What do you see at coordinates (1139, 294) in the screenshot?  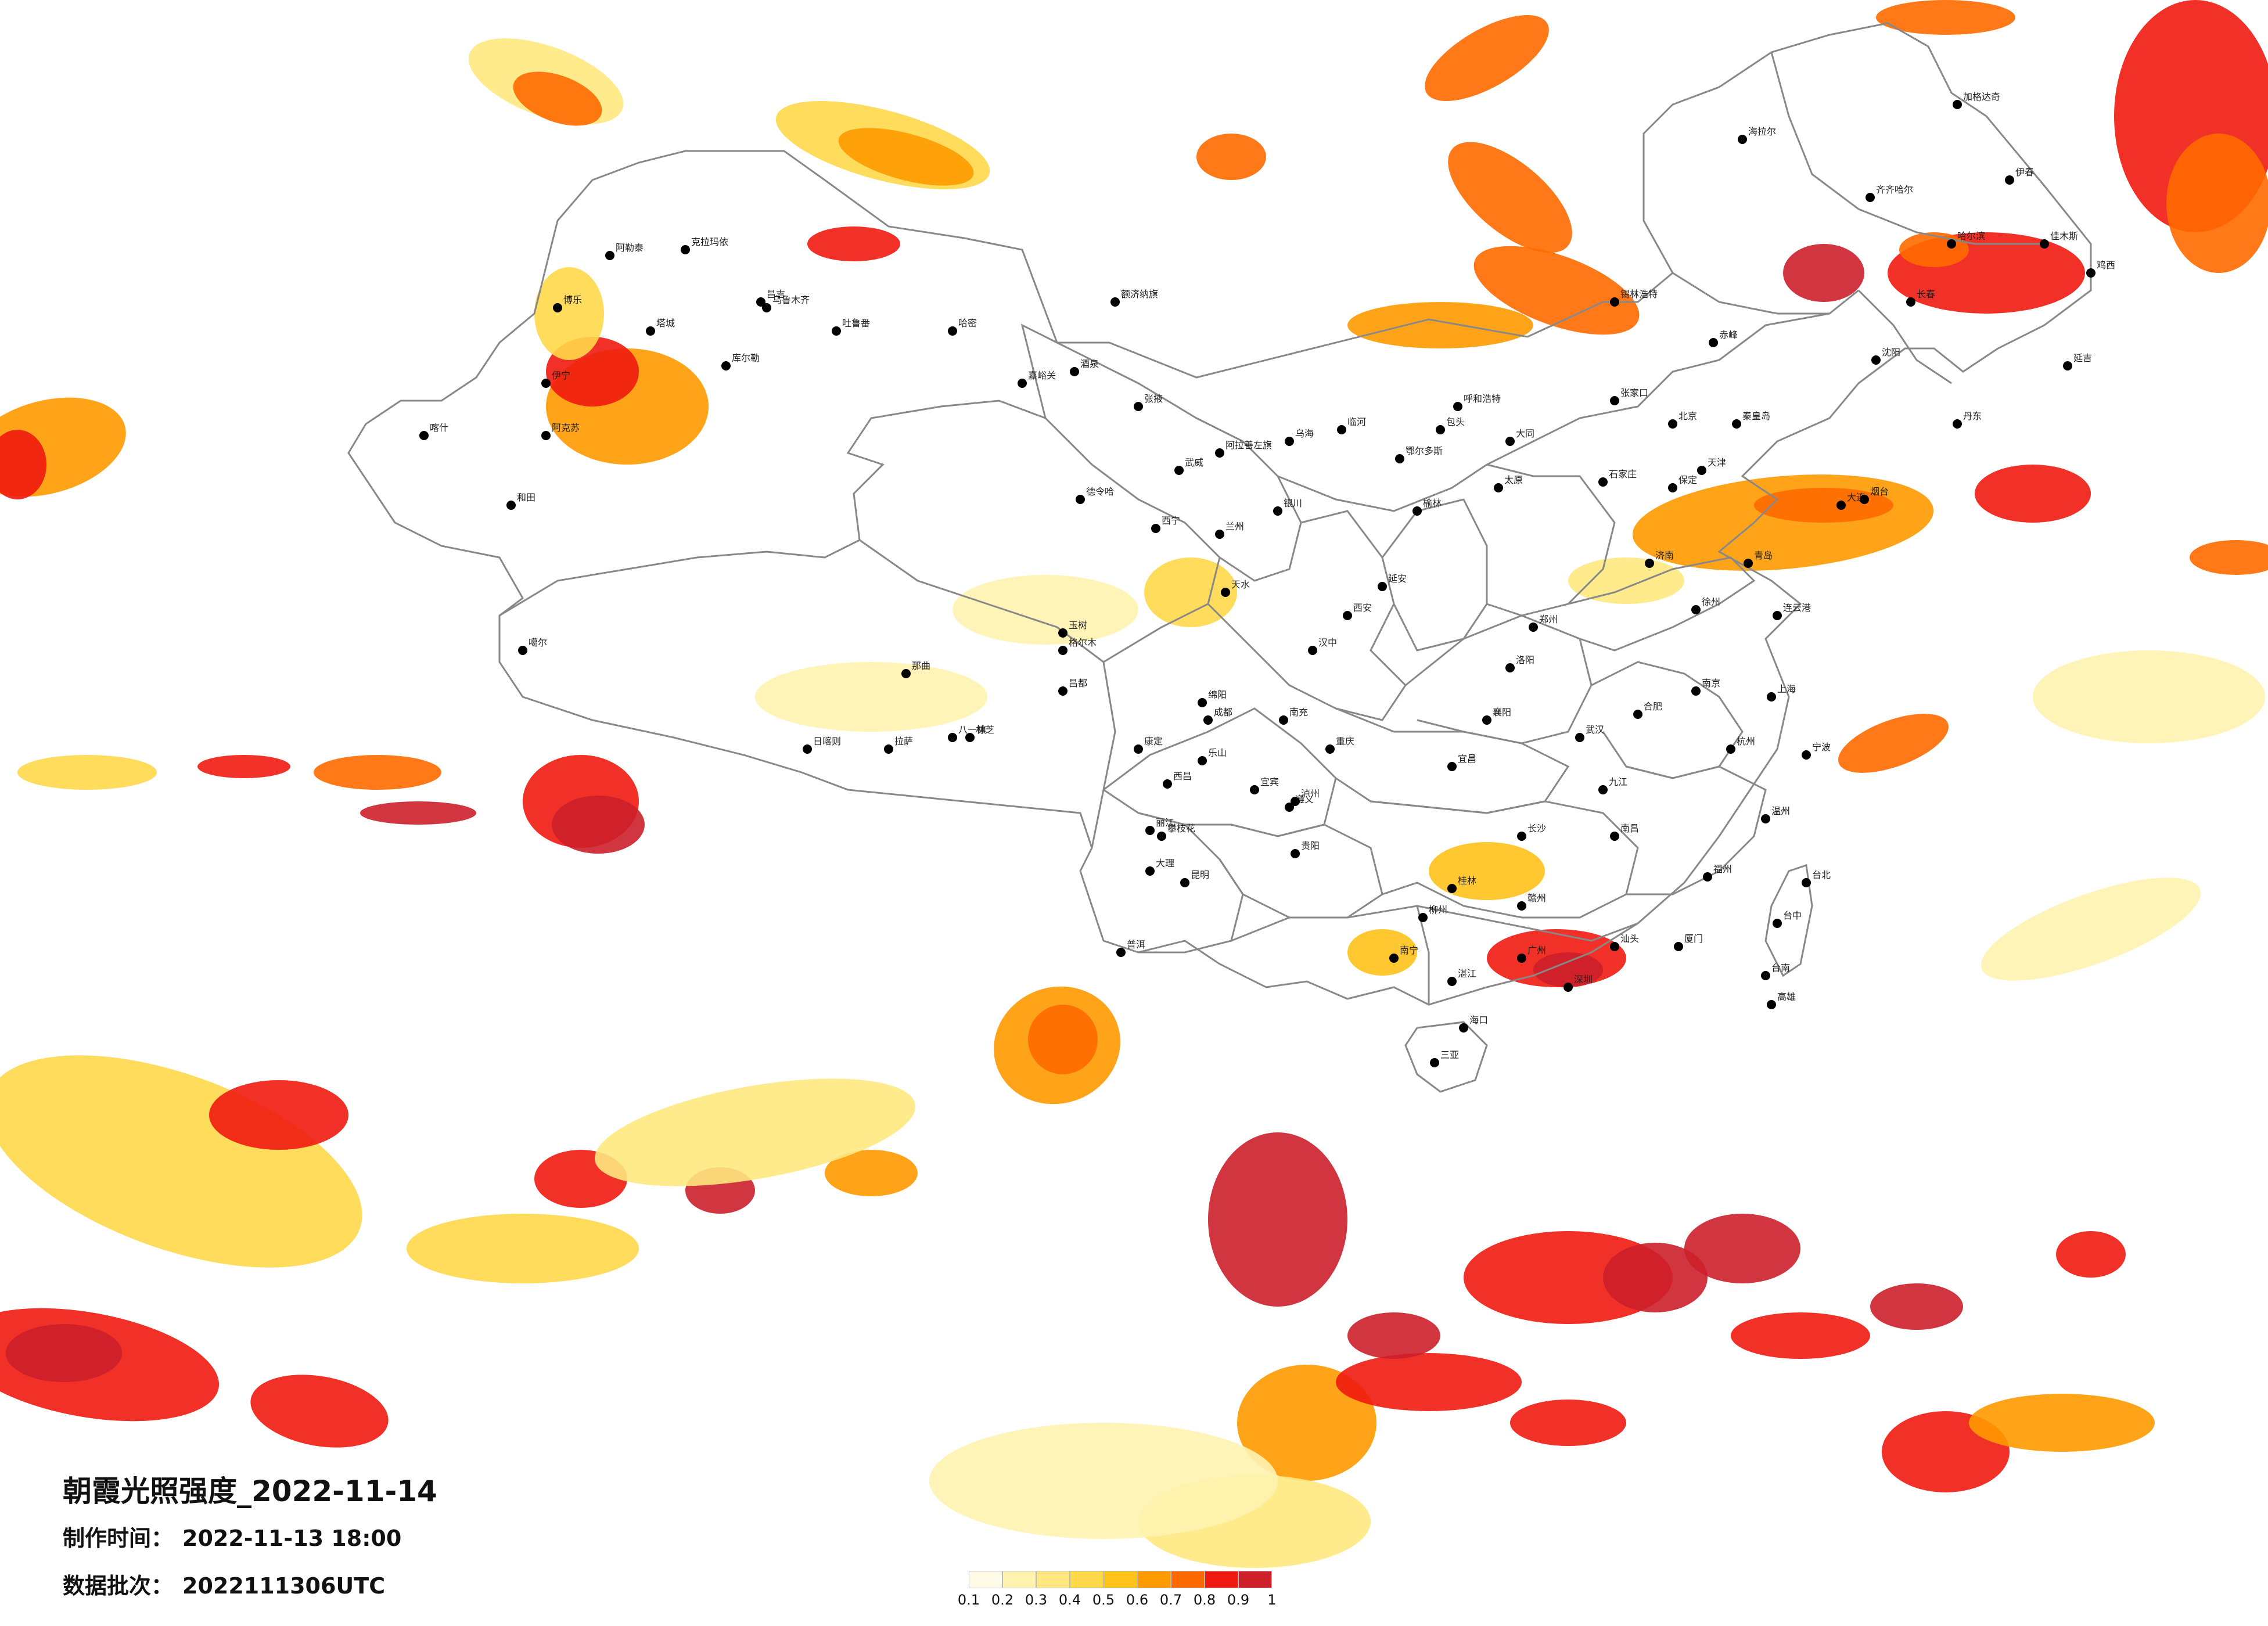 I see `city-label: 额济纳旗` at bounding box center [1139, 294].